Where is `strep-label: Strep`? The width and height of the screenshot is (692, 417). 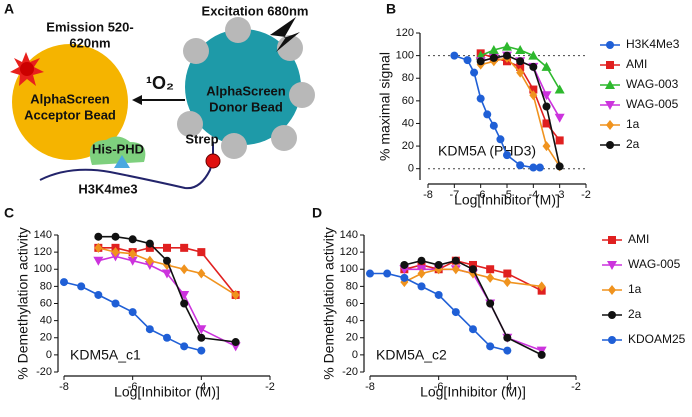 strep-label: Strep is located at coordinates (201, 138).